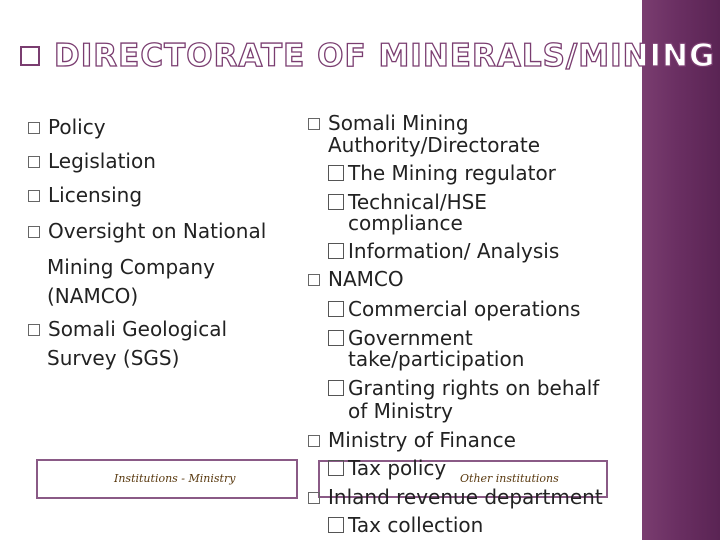 Image resolution: width=720 pixels, height=540 pixels. Describe the element at coordinates (85, 195) in the screenshot. I see `left-bullet-licensing: Licensing` at that location.